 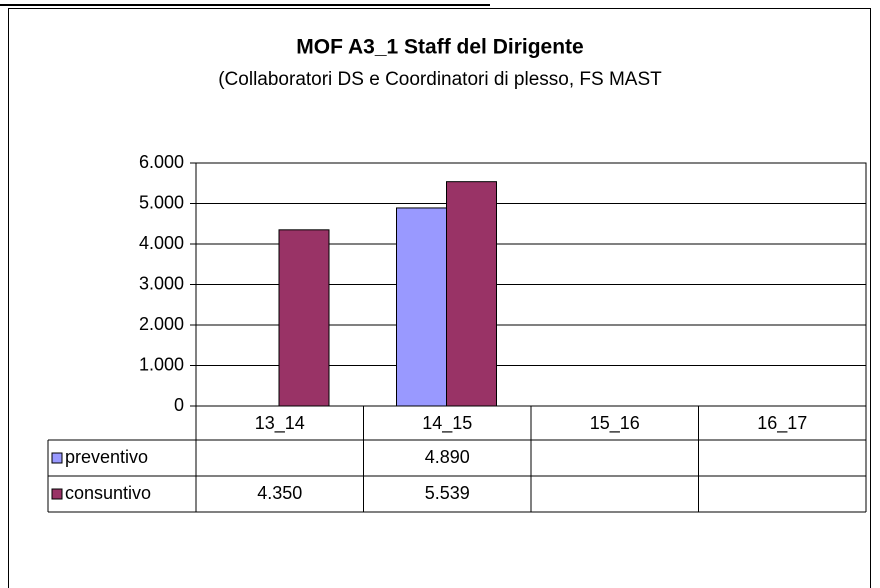 I want to click on y-tick-label: 4.000, so click(x=161, y=243).